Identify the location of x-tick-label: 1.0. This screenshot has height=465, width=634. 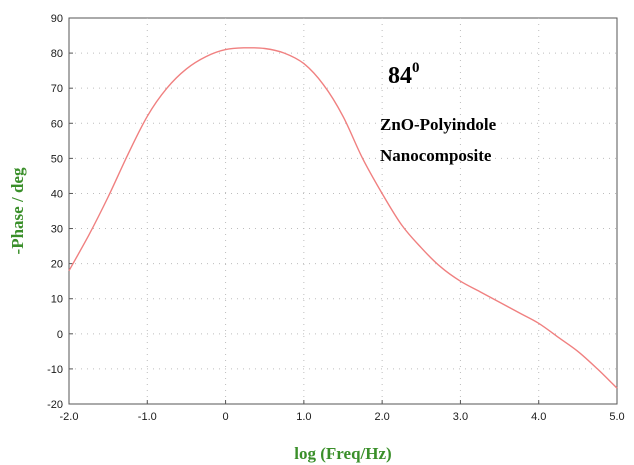
(303, 417).